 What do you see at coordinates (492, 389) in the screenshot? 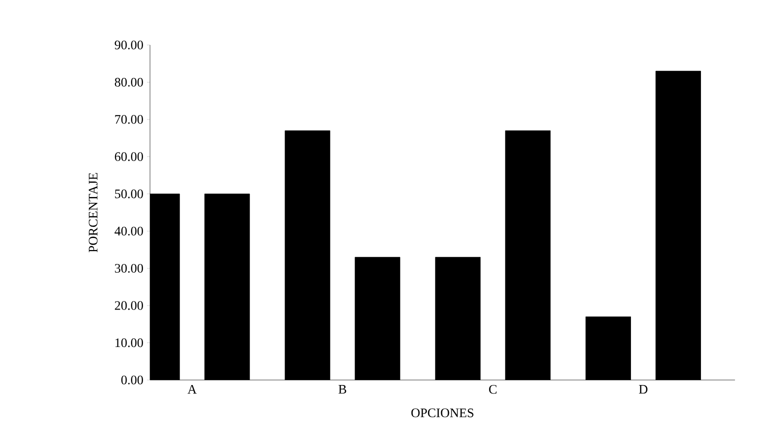
I see `x-tick-label: C` at bounding box center [492, 389].